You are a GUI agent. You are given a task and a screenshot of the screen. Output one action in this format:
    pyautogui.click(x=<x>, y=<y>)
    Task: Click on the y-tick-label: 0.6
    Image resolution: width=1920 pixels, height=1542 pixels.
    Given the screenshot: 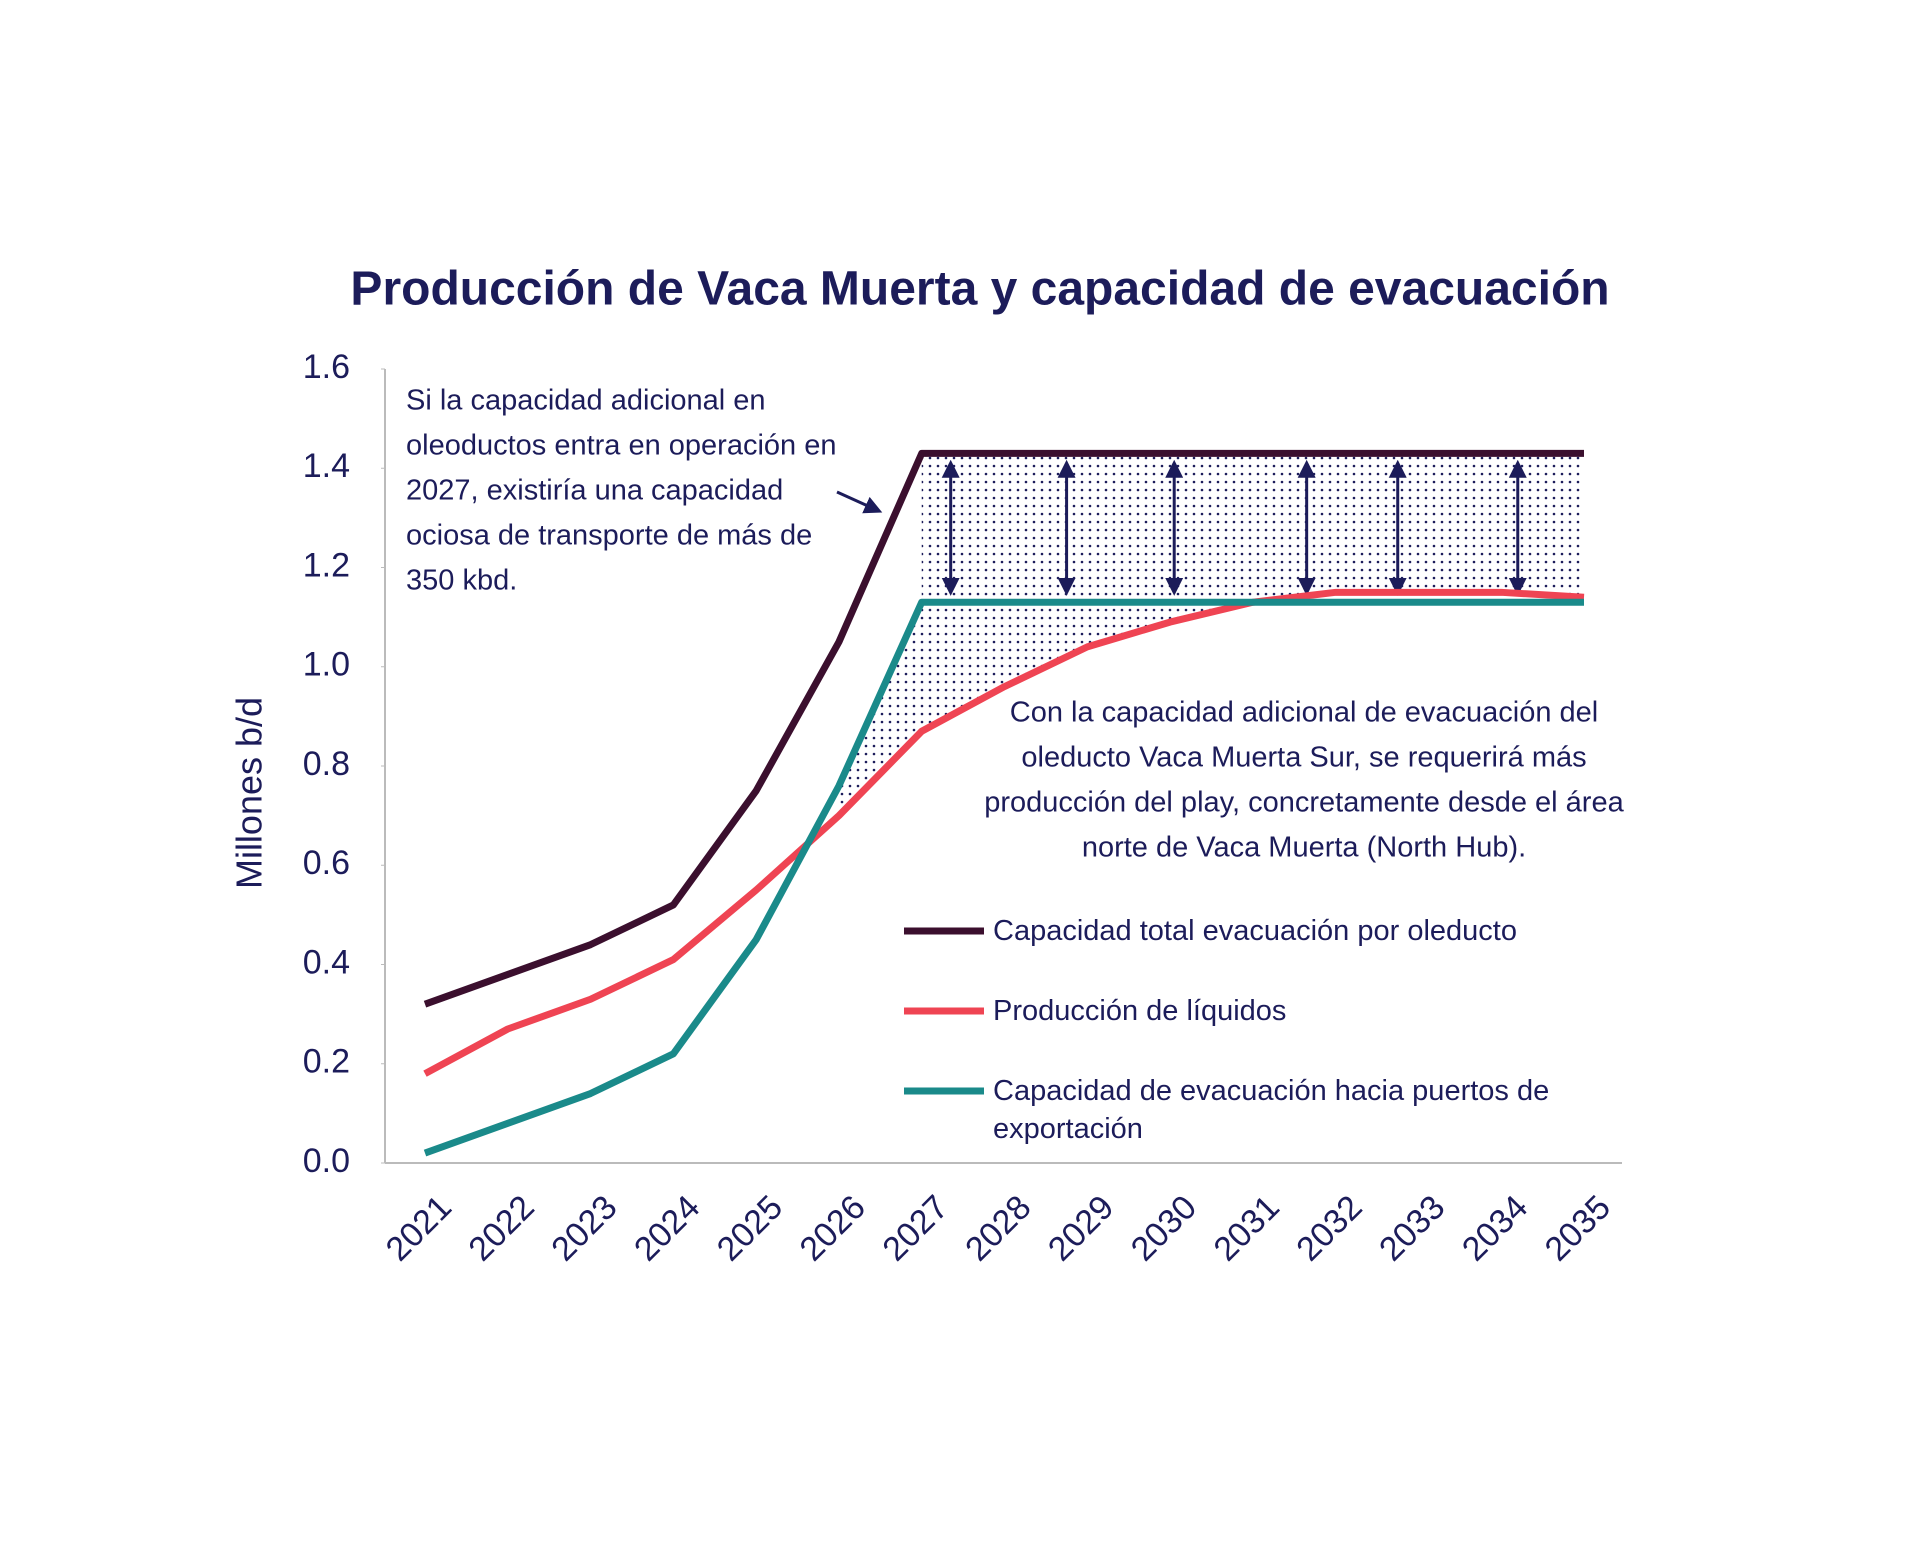 What is the action you would take?
    pyautogui.click(x=326, y=863)
    